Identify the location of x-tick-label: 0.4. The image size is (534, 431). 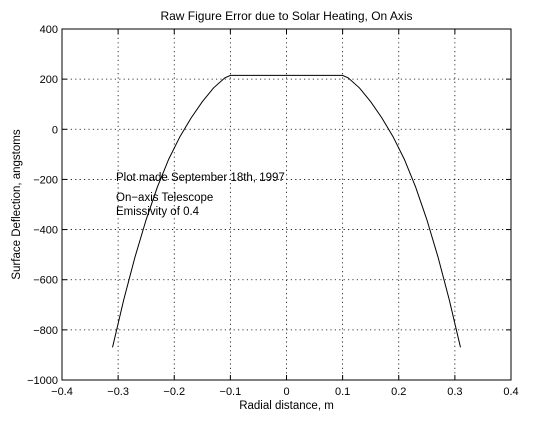
(510, 392).